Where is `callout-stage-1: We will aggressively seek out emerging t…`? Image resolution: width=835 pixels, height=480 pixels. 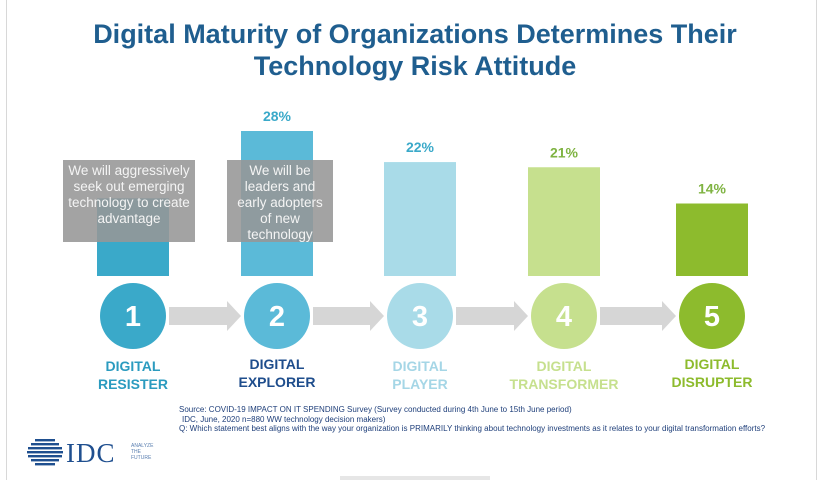 callout-stage-1: We will aggressively seek out emerging t… is located at coordinates (129, 201).